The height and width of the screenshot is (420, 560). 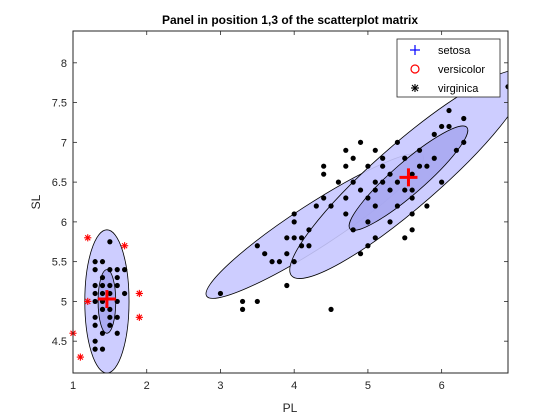 What do you see at coordinates (415, 69) in the screenshot?
I see `legend-marker-versicolor` at bounding box center [415, 69].